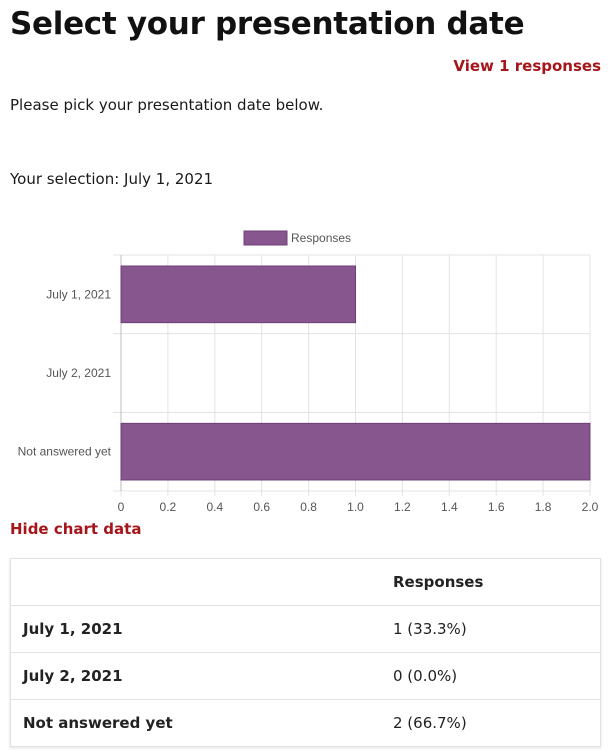  I want to click on table-row: Not answered yet 2 (66.7%), so click(305, 723).